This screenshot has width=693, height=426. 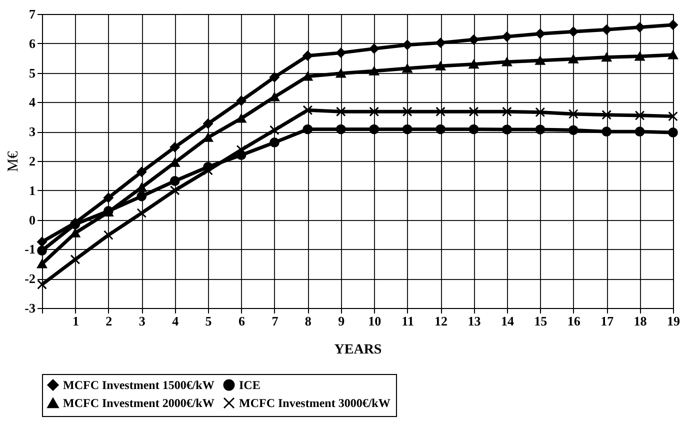 What do you see at coordinates (441, 321) in the screenshot?
I see `x-tick-label: 12` at bounding box center [441, 321].